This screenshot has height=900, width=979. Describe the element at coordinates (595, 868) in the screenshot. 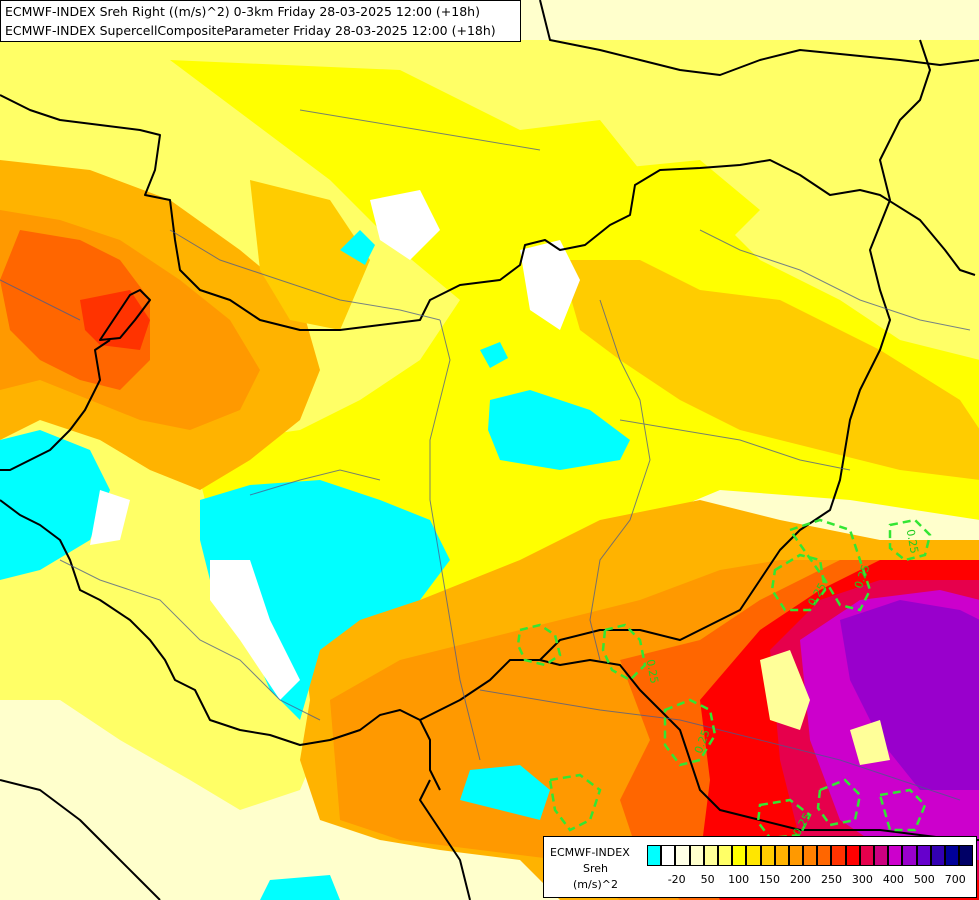

I see `legend-variable: Sreh` at that location.